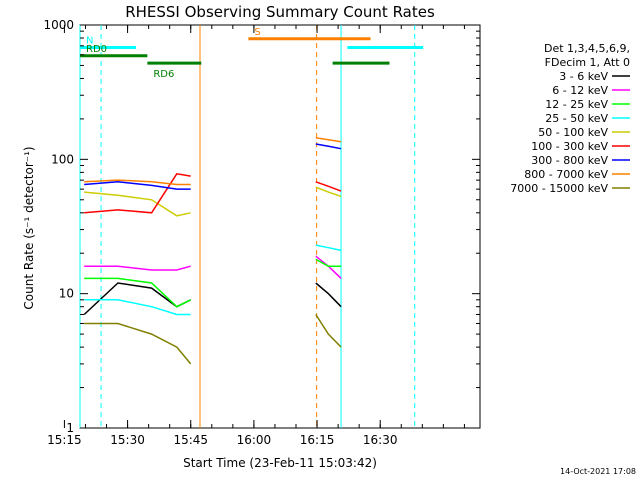  What do you see at coordinates (576, 104) in the screenshot?
I see `legend-entry-3-label: 12 - 25 keV` at bounding box center [576, 104].